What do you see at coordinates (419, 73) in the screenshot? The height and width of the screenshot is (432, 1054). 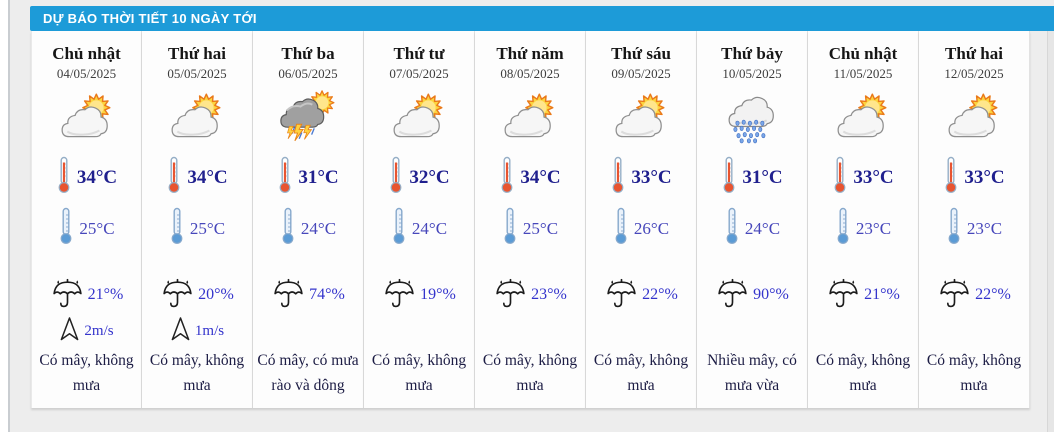 I see `day-date: 07/05/2025` at bounding box center [419, 73].